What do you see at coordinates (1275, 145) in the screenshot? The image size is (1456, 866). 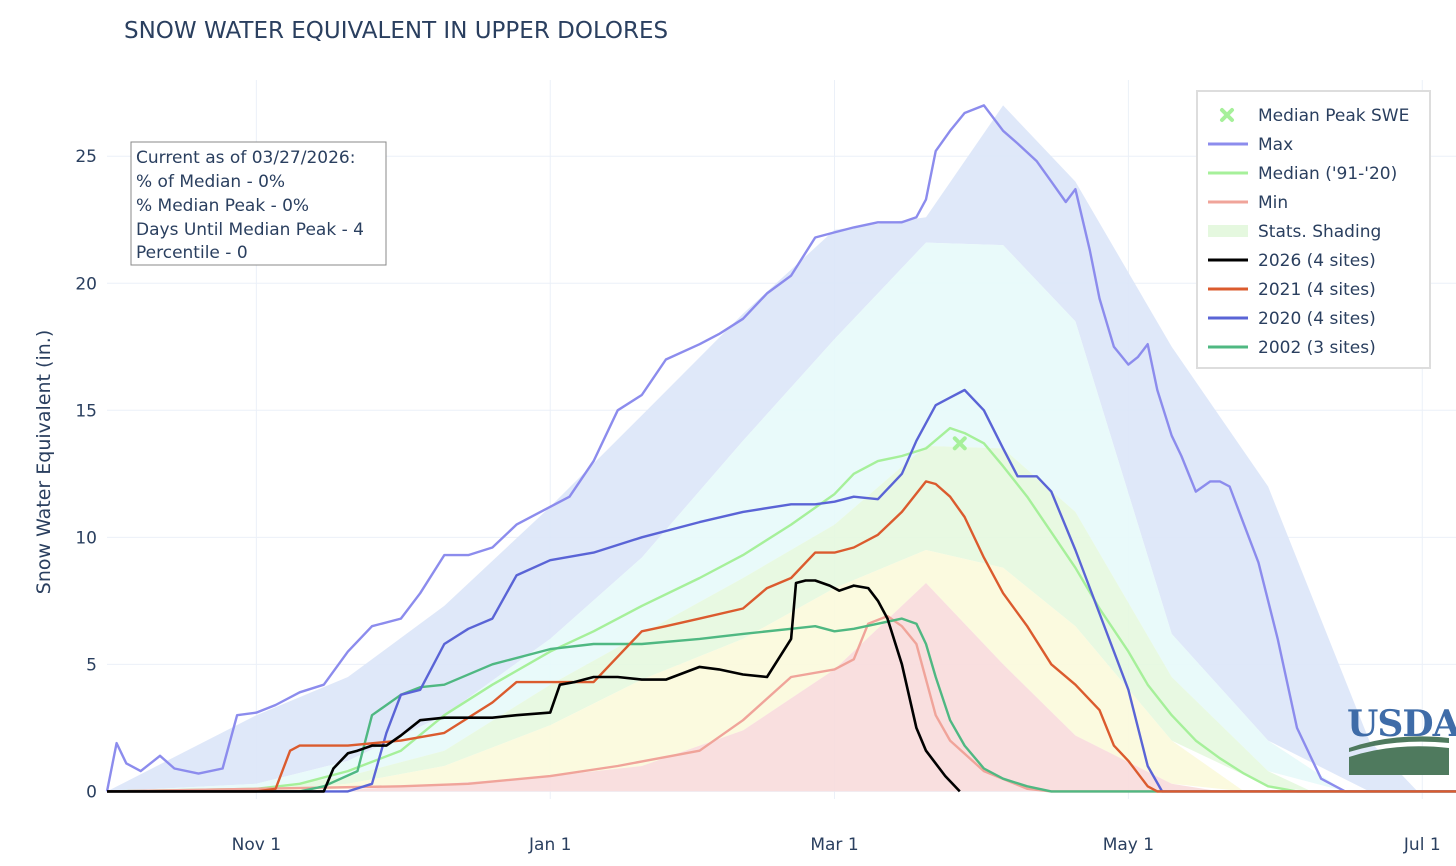 I see `legend-label: Max` at bounding box center [1275, 145].